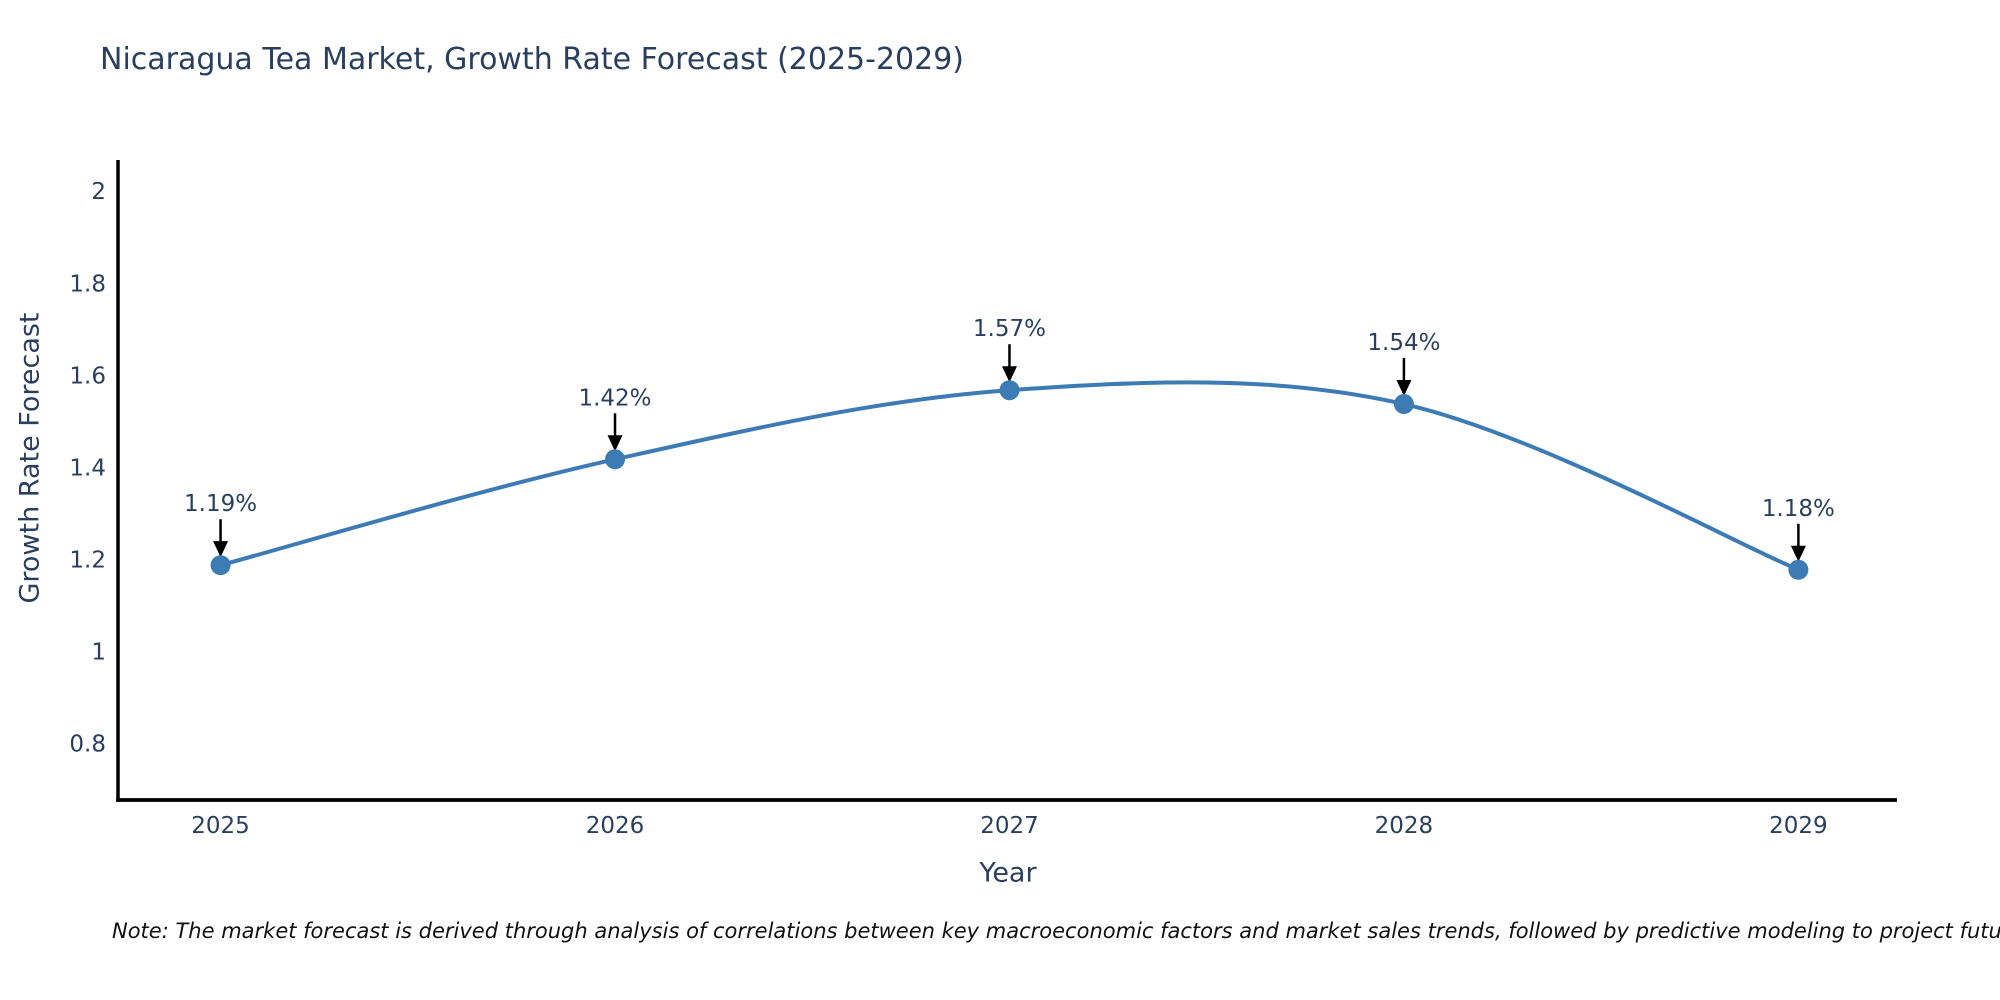 This screenshot has height=1000, width=2000. I want to click on y-axis-title: Growth Rate Forecast, so click(30, 458).